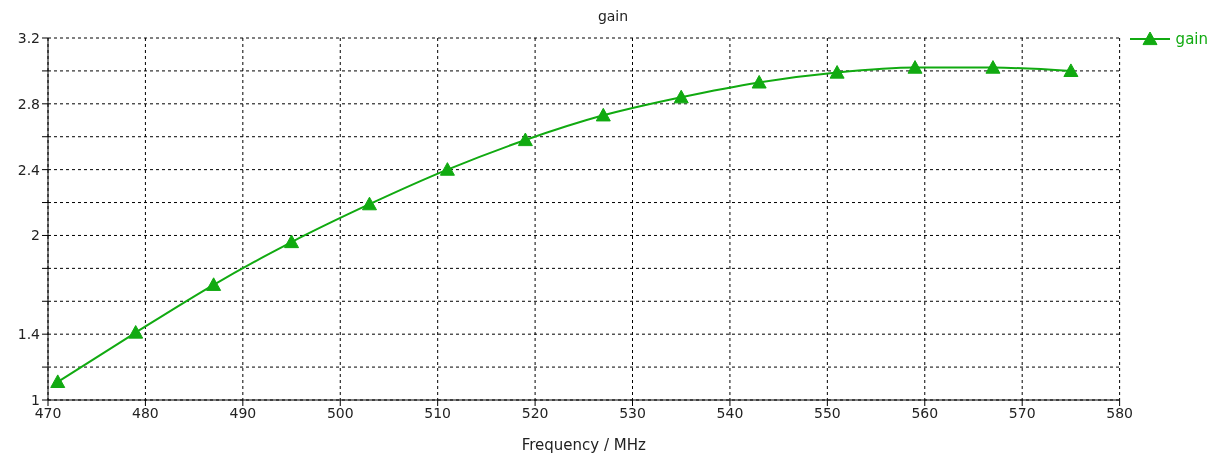 The height and width of the screenshot is (466, 1229). What do you see at coordinates (535, 412) in the screenshot?
I see `x-tick-label: 520` at bounding box center [535, 412].